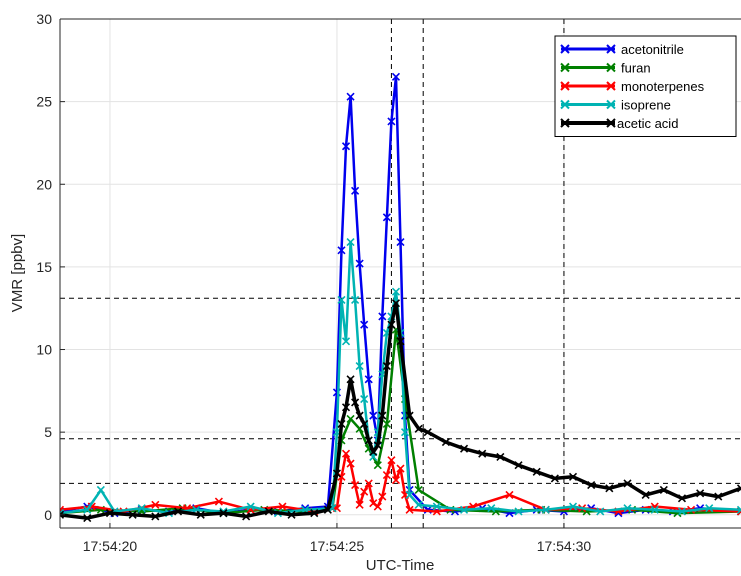  I want to click on legend-label-acetonitrile: acetonitrile, so click(652, 49).